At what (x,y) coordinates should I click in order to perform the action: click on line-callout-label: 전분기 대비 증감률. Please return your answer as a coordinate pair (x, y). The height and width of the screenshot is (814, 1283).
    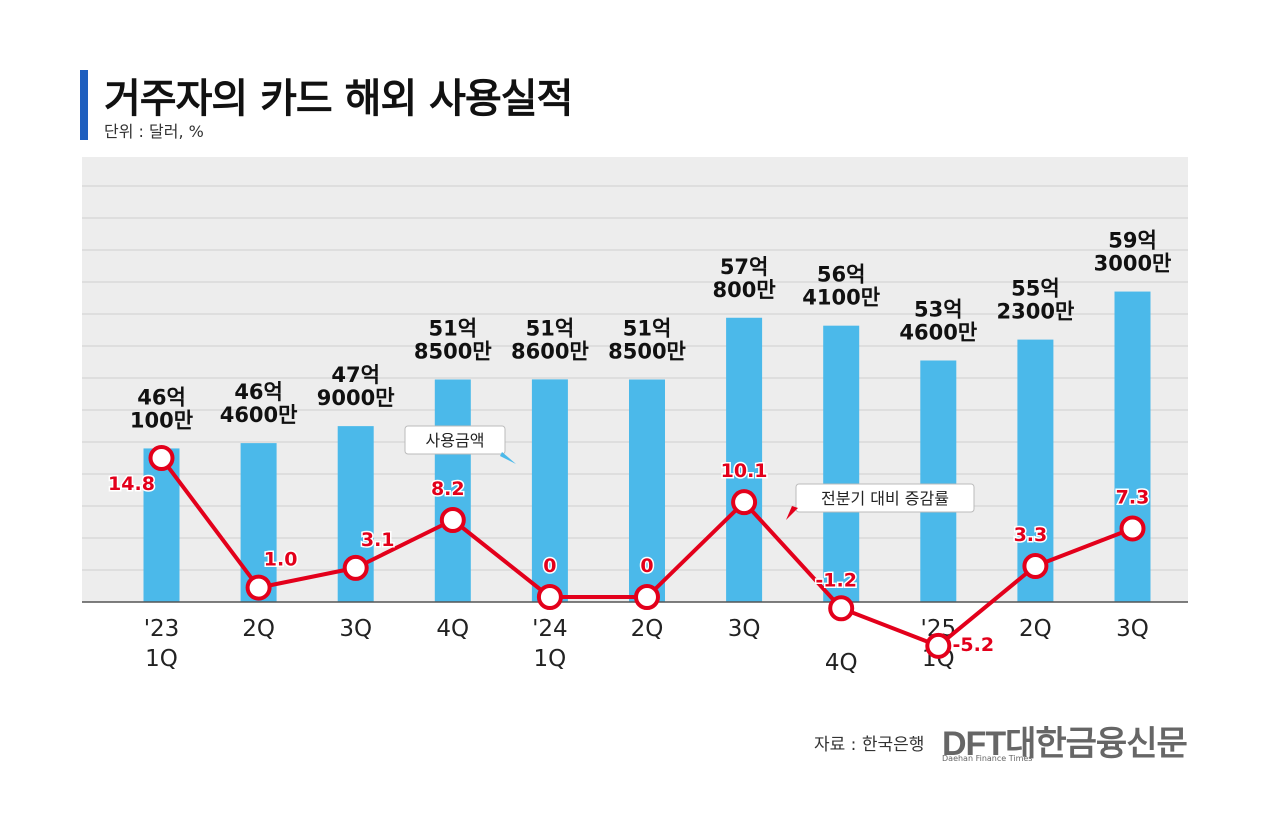
    Looking at the image, I should click on (885, 498).